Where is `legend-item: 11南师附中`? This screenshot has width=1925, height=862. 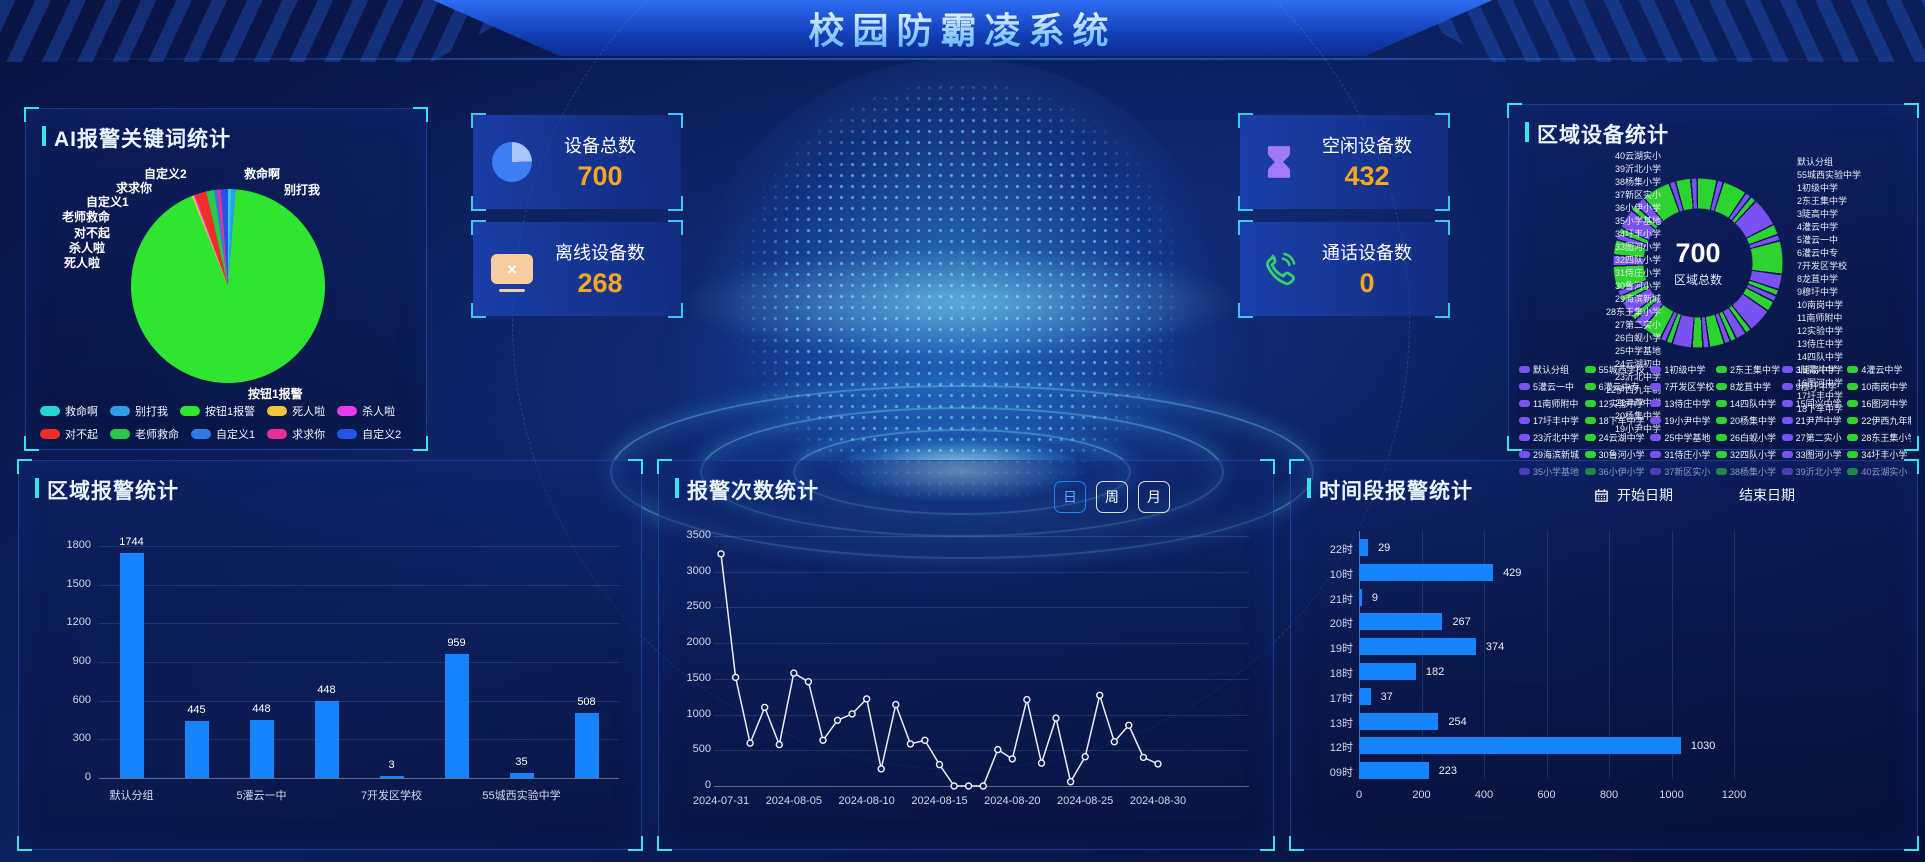
legend-item: 11南师附中 is located at coordinates (1551, 403).